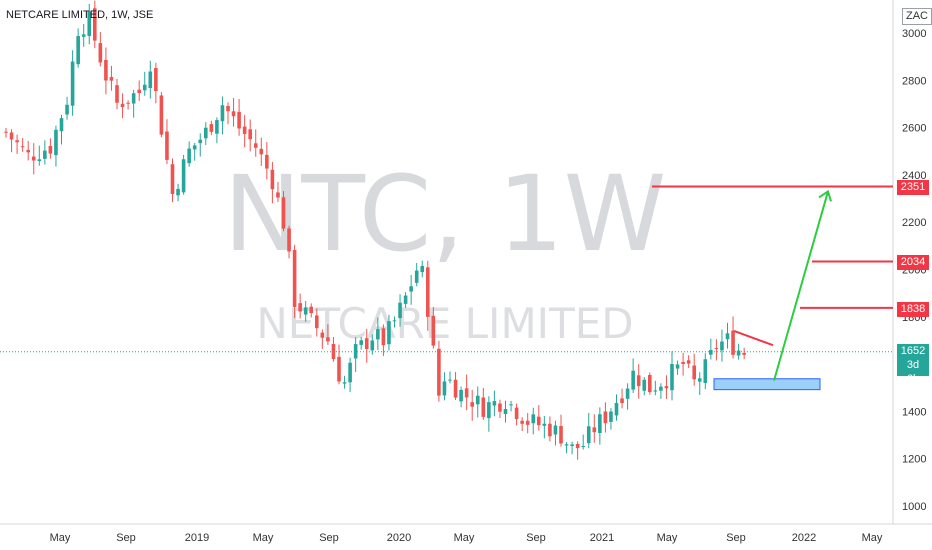 Image resolution: width=932 pixels, height=550 pixels. I want to click on y-tick-label: 2400, so click(914, 176).